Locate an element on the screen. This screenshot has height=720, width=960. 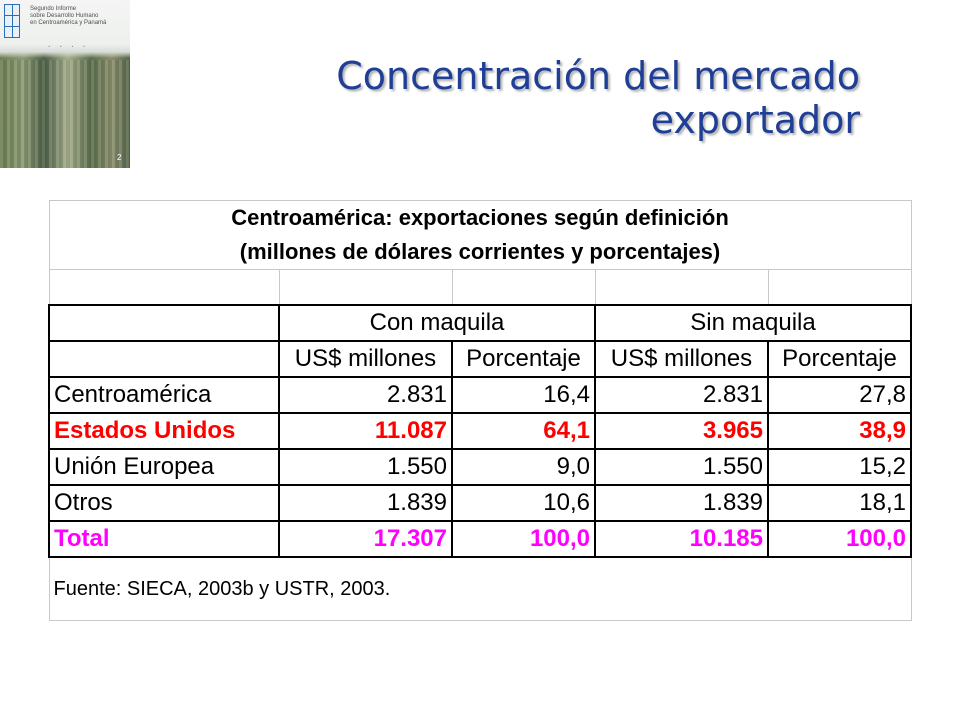
row-label: Otros is located at coordinates (164, 503).